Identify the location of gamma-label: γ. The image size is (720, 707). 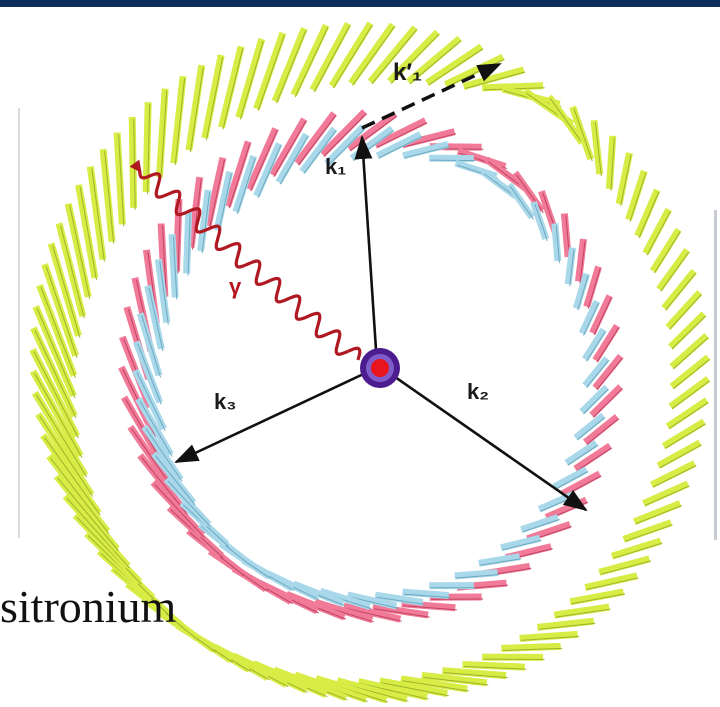
(235, 286).